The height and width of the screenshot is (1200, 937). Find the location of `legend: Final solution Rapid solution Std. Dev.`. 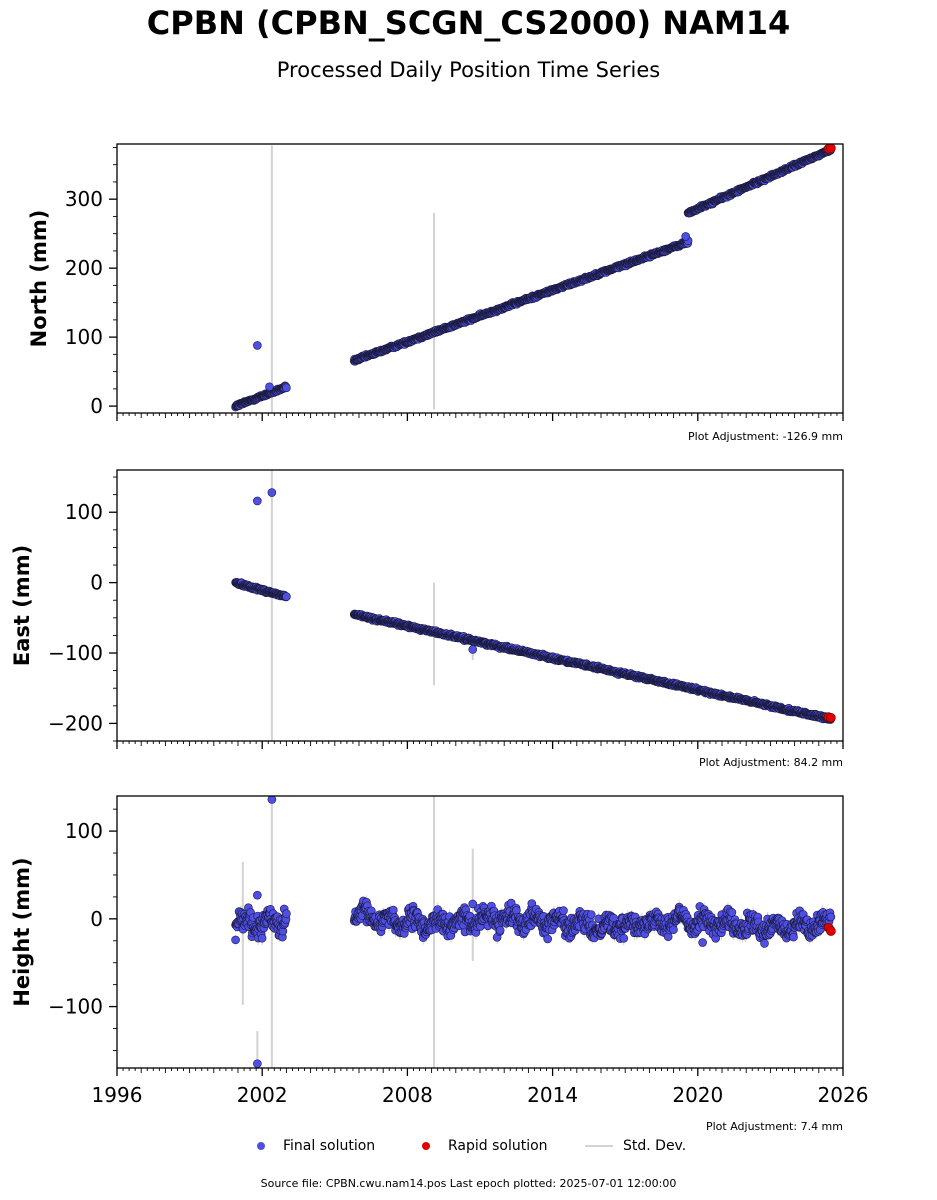

legend: Final solution Rapid solution Std. Dev. is located at coordinates (468, 1148).